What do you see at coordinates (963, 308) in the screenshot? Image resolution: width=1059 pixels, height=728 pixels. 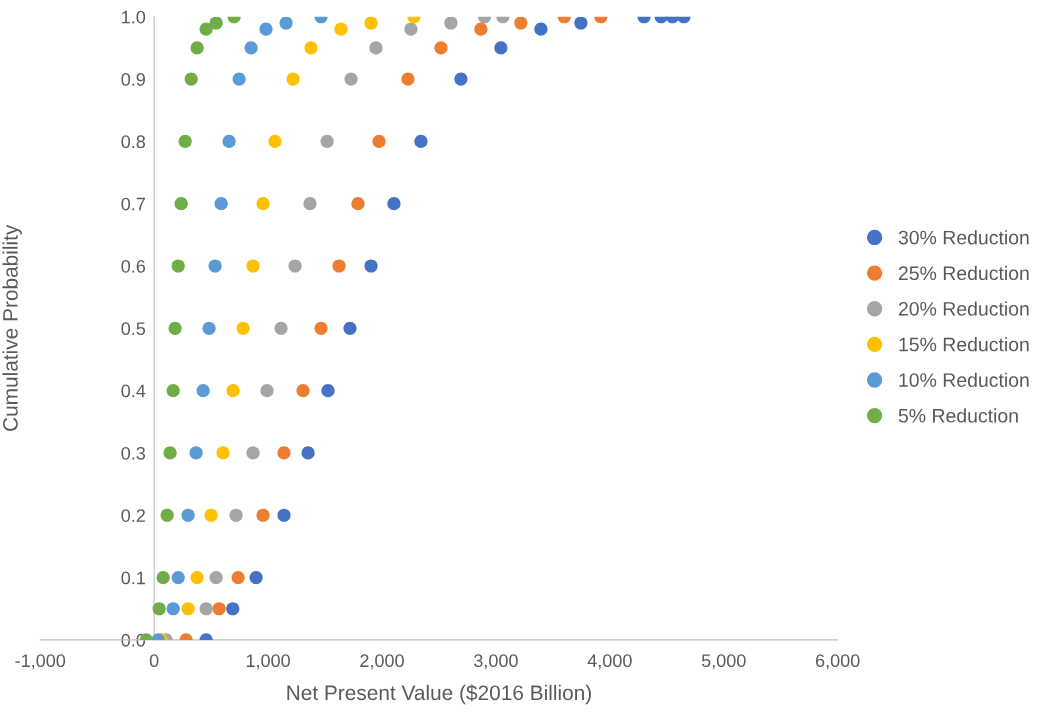 I see `legend-label: 20% Reduction` at bounding box center [963, 308].